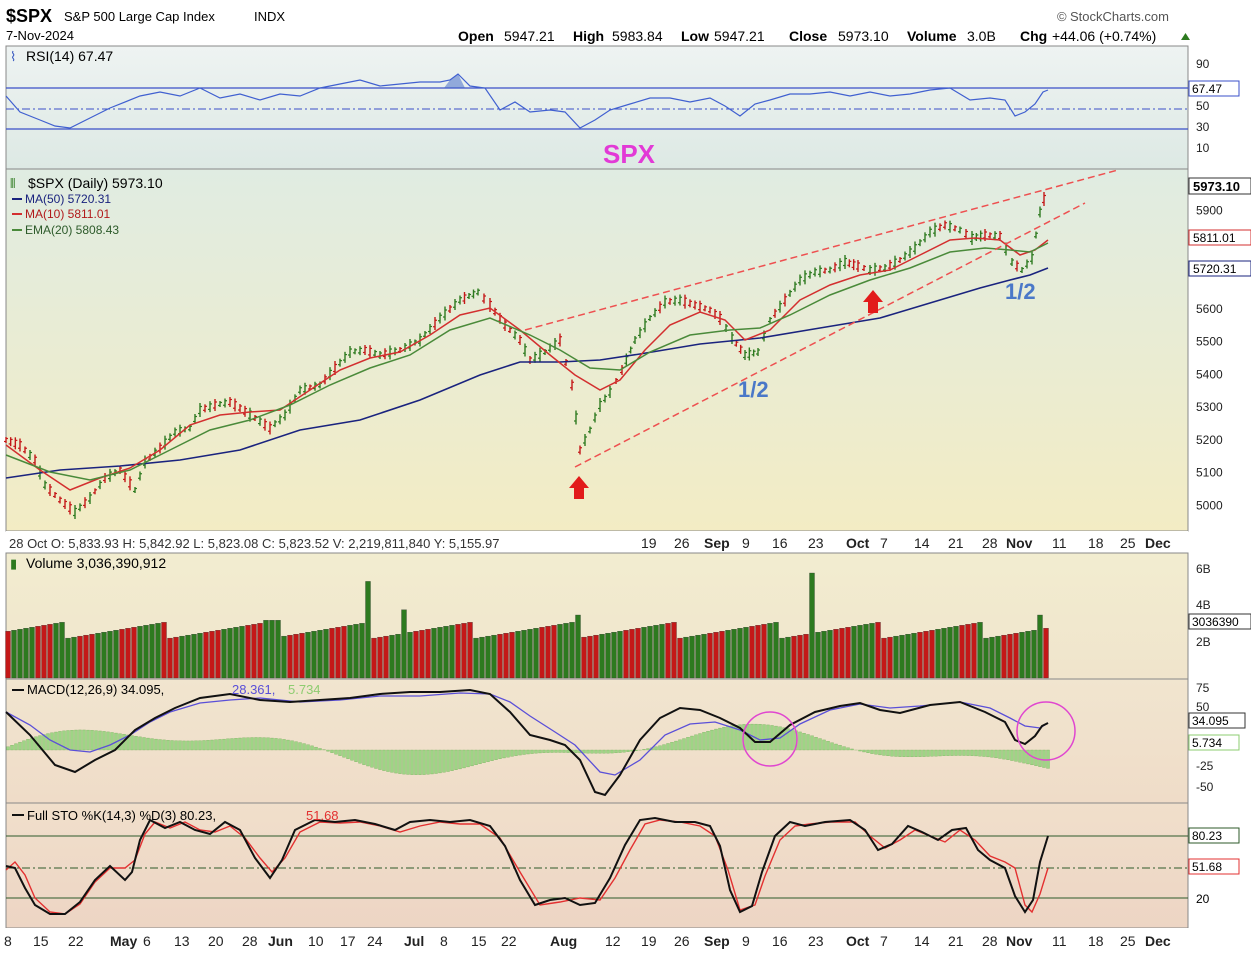  What do you see at coordinates (527, 101) in the screenshot?
I see `rsi-line` at bounding box center [527, 101].